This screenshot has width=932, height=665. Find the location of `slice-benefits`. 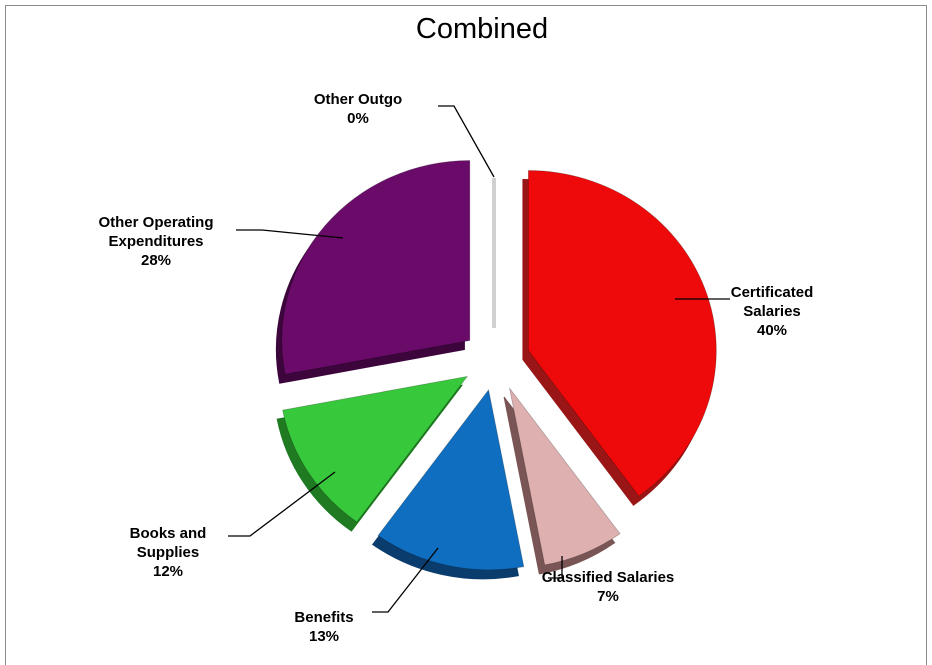

slice-benefits is located at coordinates (451, 479).